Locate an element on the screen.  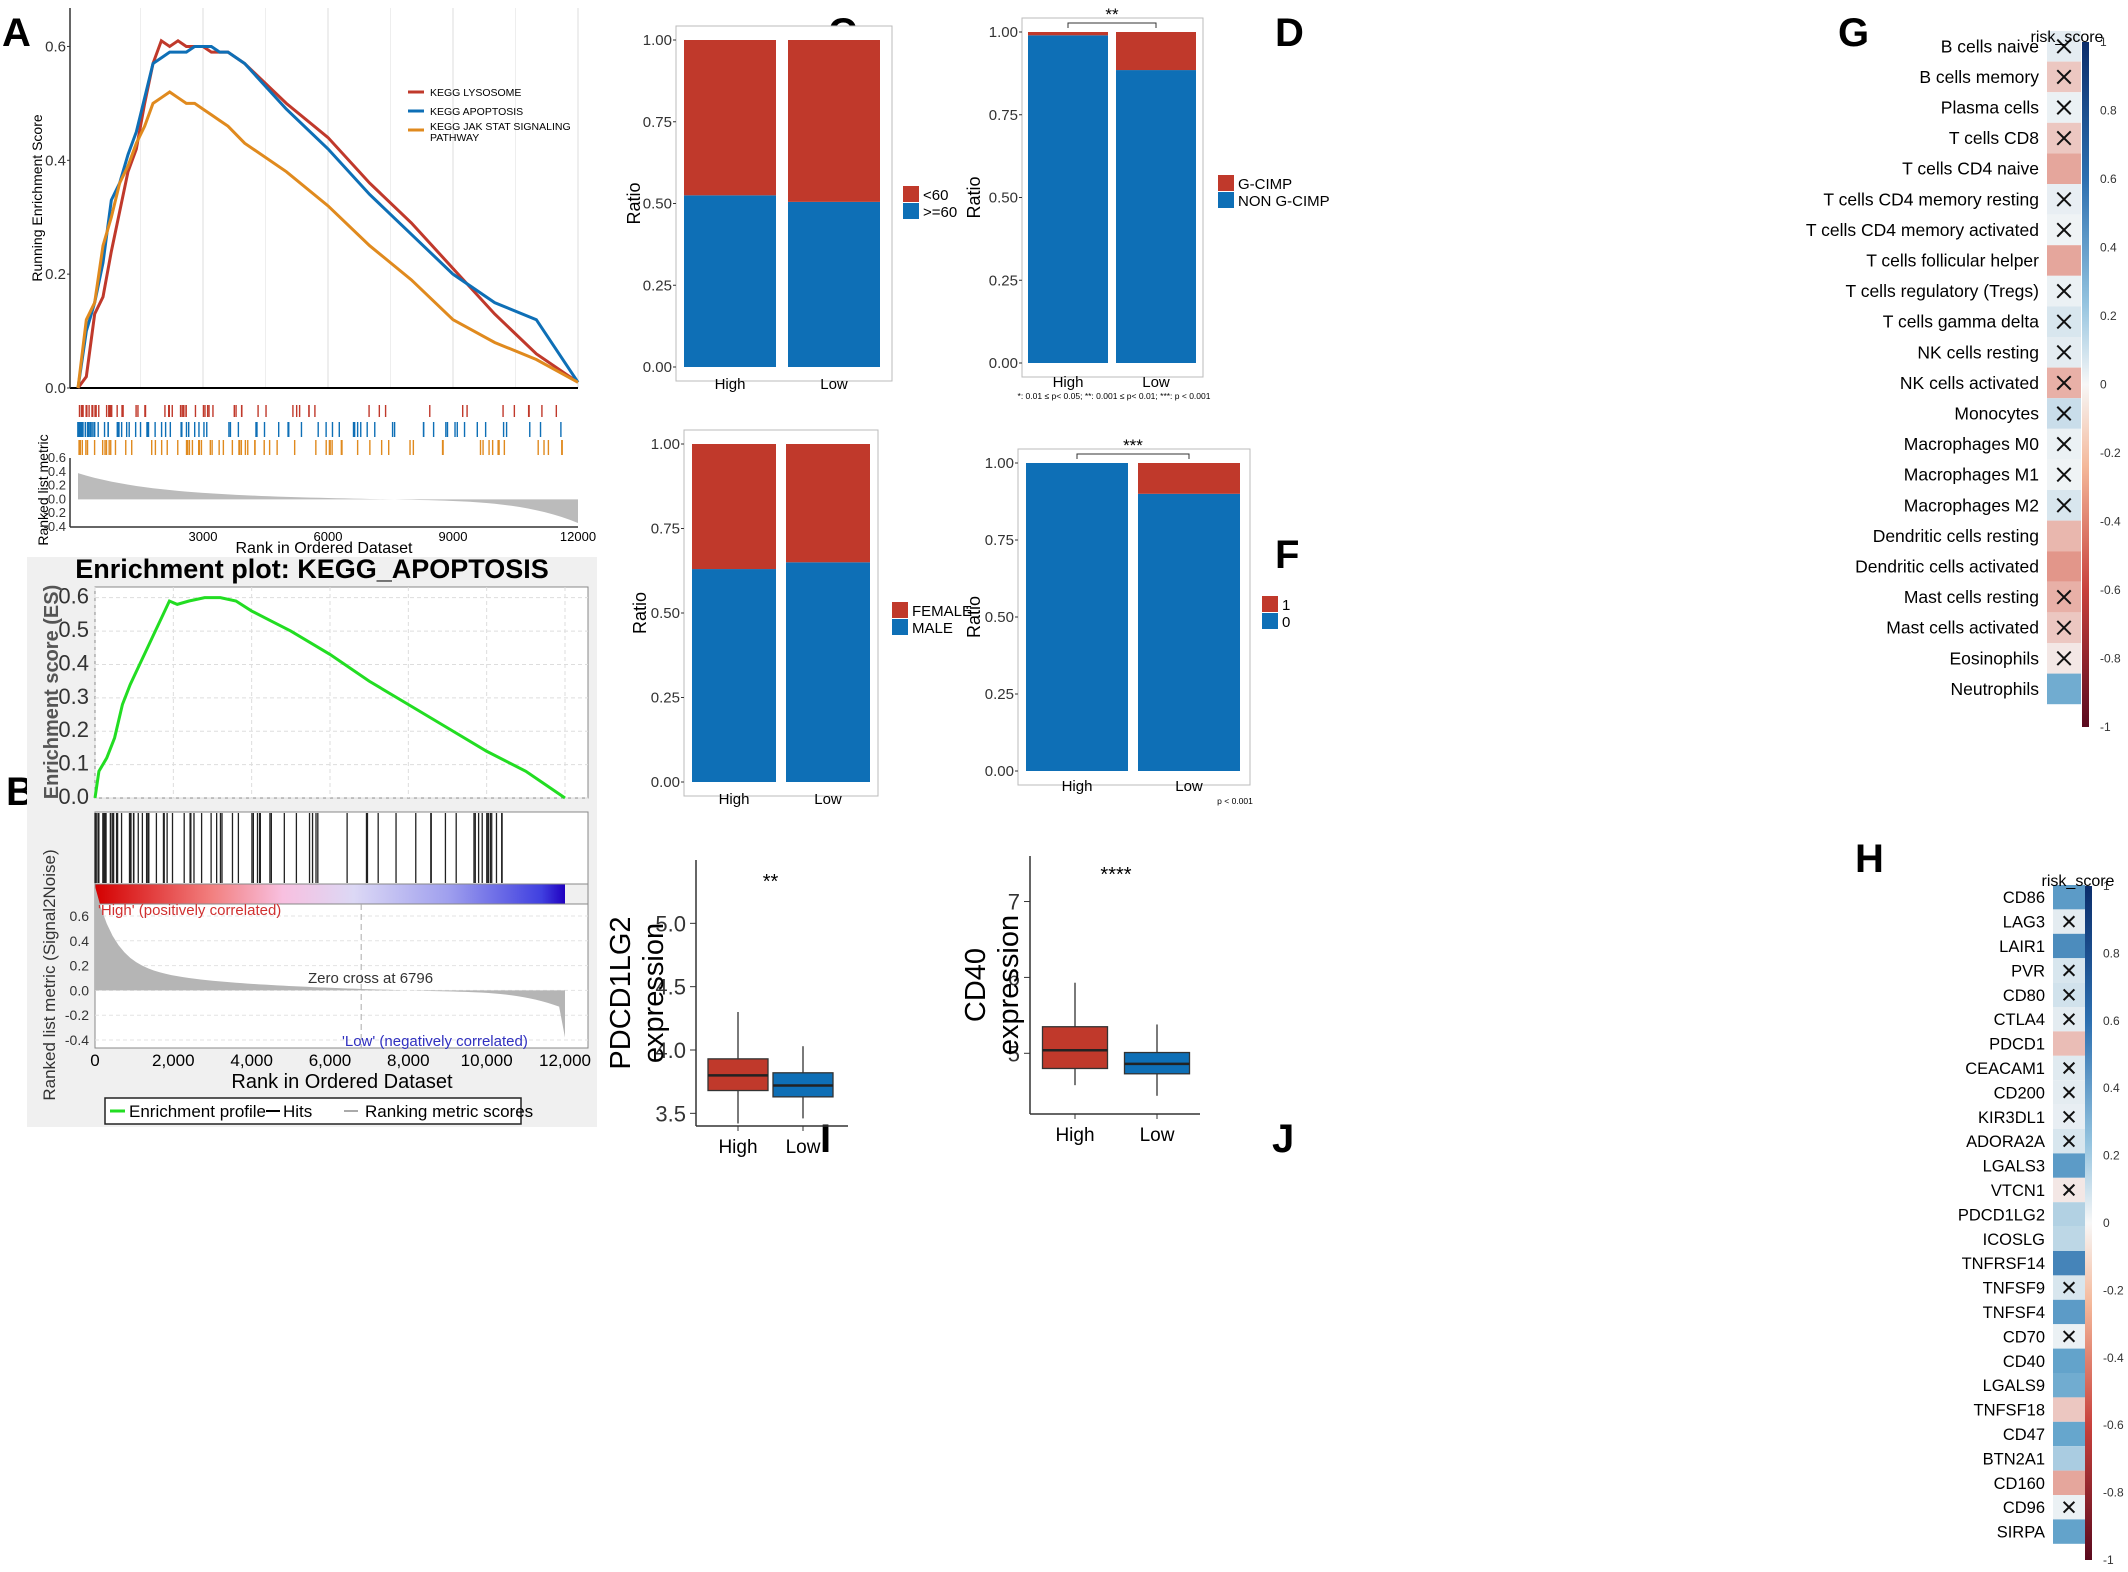
row-label: CD80 is located at coordinates (2024, 996).